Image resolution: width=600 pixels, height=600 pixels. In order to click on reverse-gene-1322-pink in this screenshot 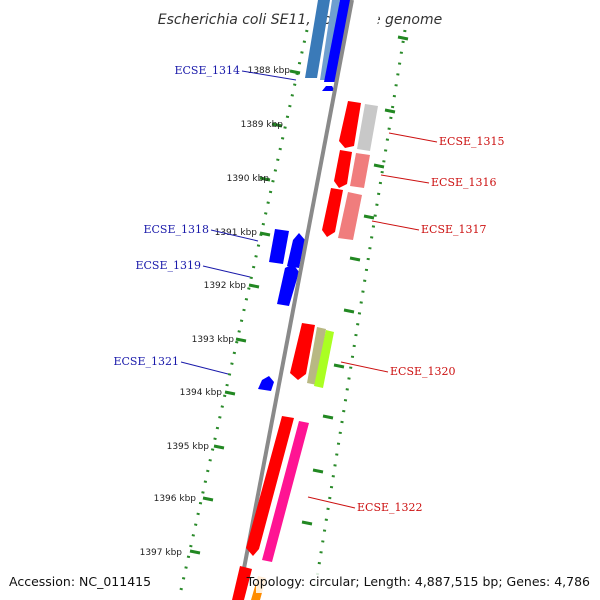, I will do `click(285, 491)`.